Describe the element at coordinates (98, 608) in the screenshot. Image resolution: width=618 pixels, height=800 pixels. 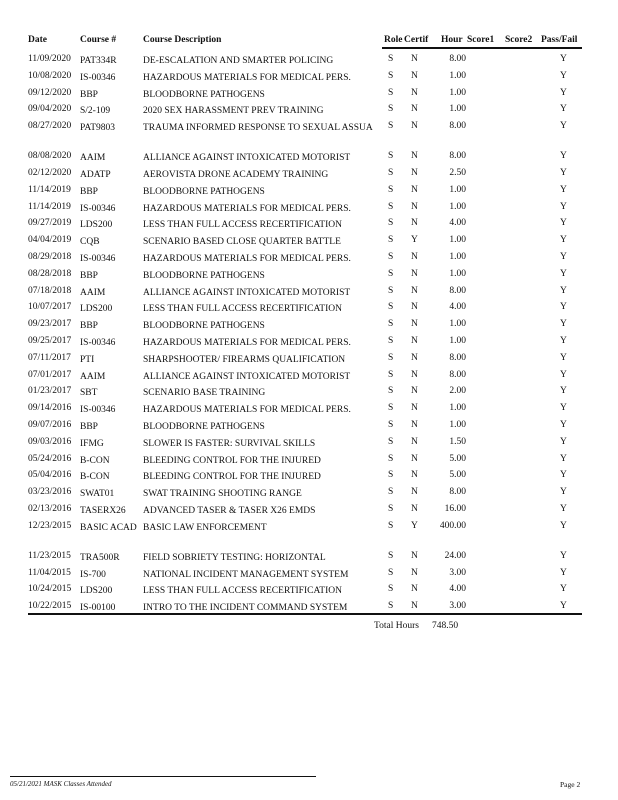
I see `cell-course: IS-00100` at that location.